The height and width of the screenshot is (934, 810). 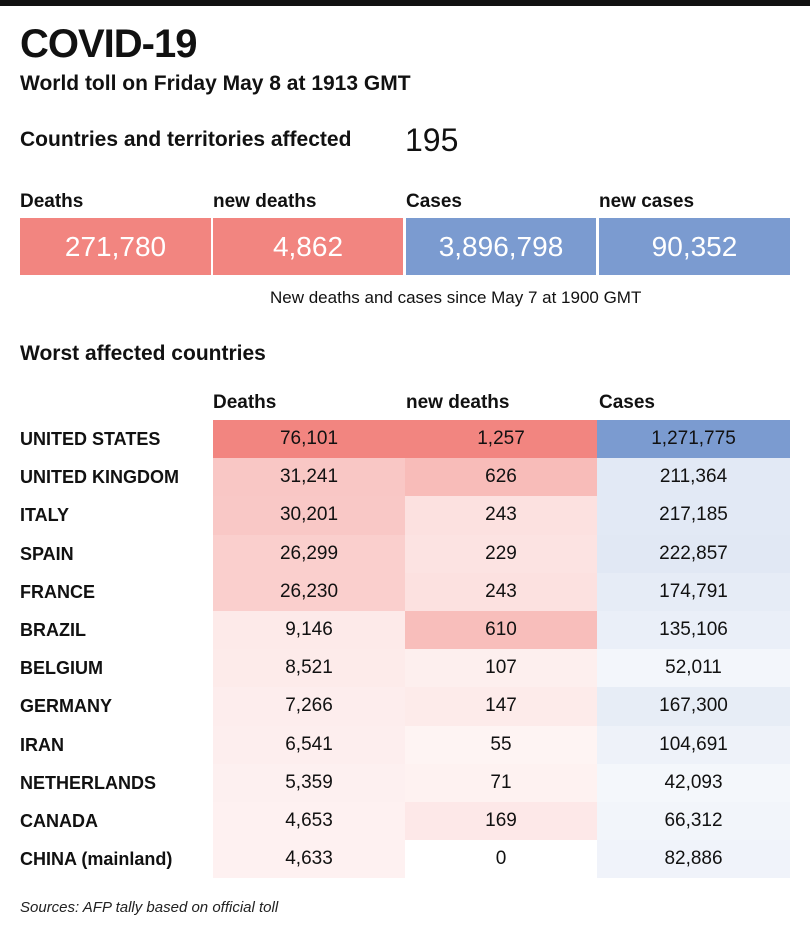 What do you see at coordinates (47, 553) in the screenshot?
I see `country-name: SPAIN` at bounding box center [47, 553].